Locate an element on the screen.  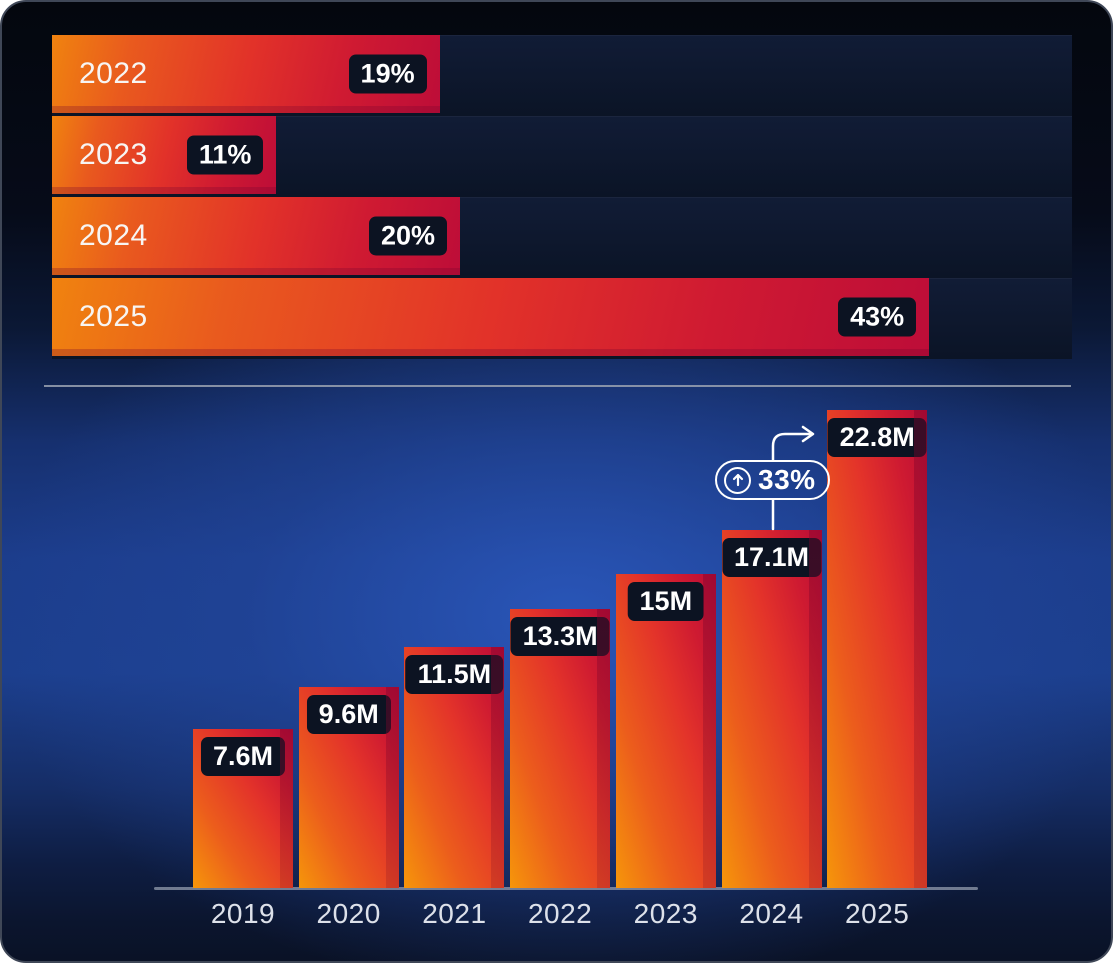
value-badge: 19% is located at coordinates (387, 74).